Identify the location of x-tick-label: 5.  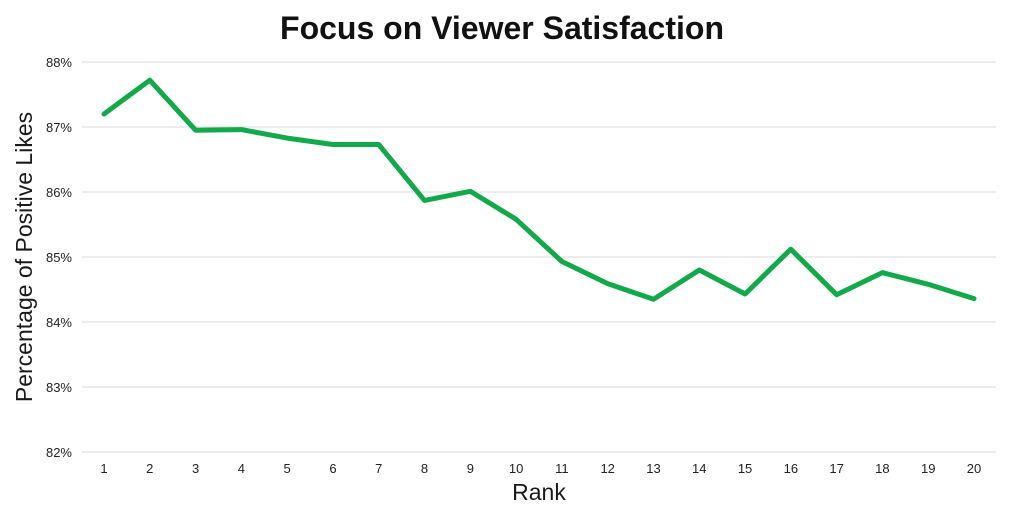
(287, 468).